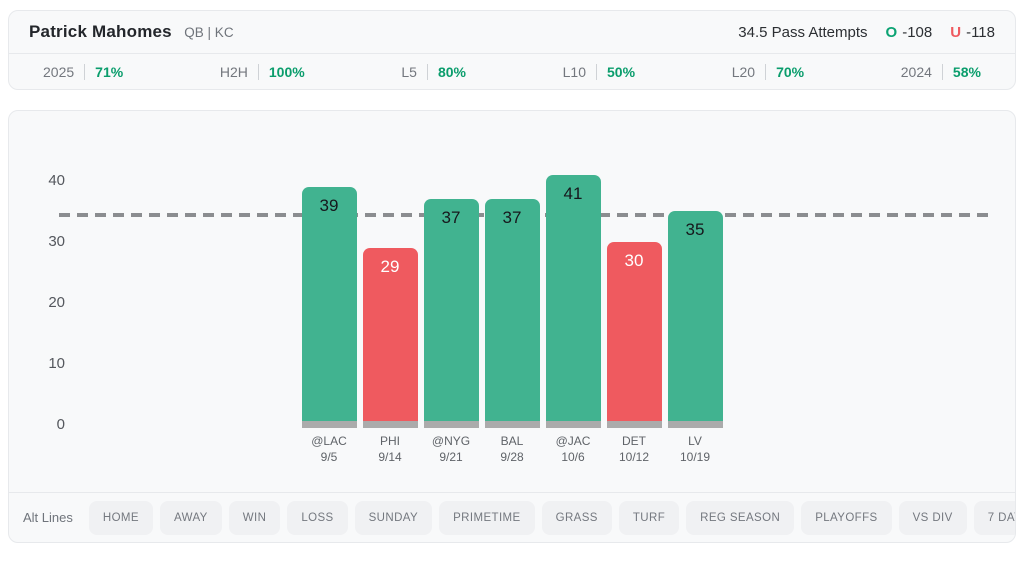 This screenshot has width=1024, height=565. I want to click on x-axis-label: BAL 9/28, so click(512, 449).